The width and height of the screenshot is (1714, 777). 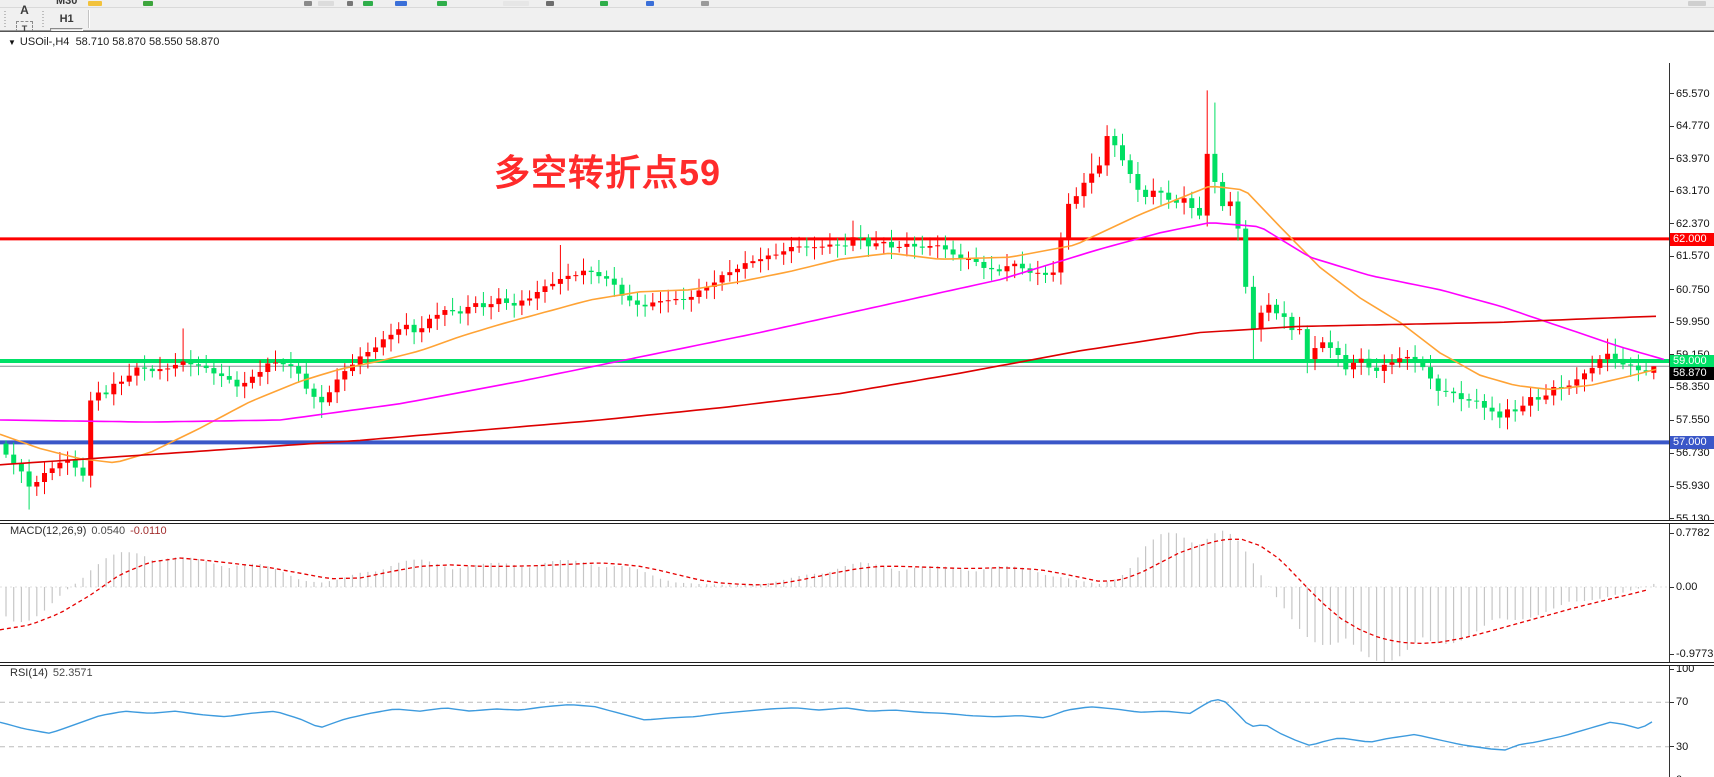 What do you see at coordinates (12, 42) in the screenshot?
I see `chevron-down-icon: ▼` at bounding box center [12, 42].